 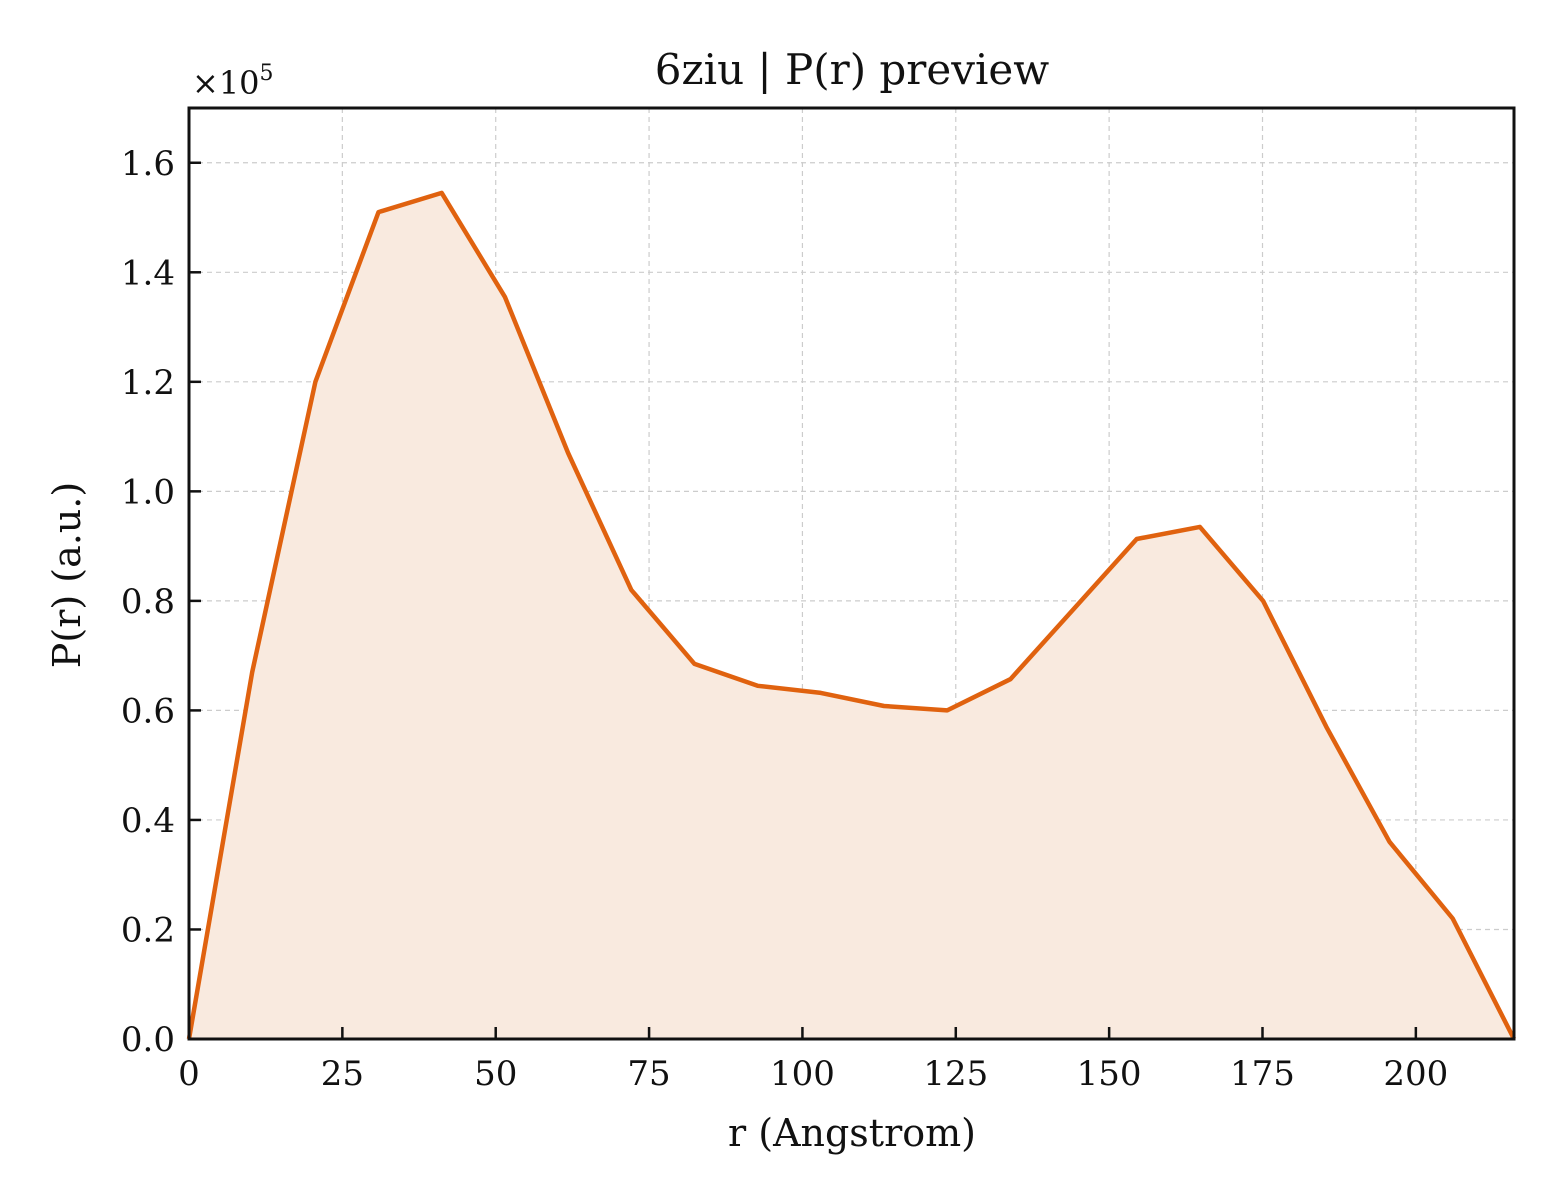 I want to click on x-tick-label: 125, so click(x=955, y=1074).